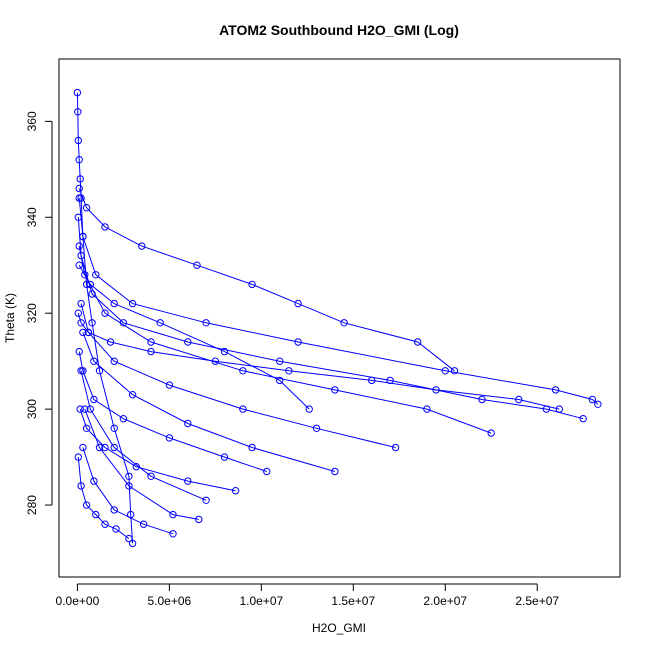 This screenshot has height=650, width=650. What do you see at coordinates (537, 601) in the screenshot?
I see `x-tick-label: 2.5e+07` at bounding box center [537, 601].